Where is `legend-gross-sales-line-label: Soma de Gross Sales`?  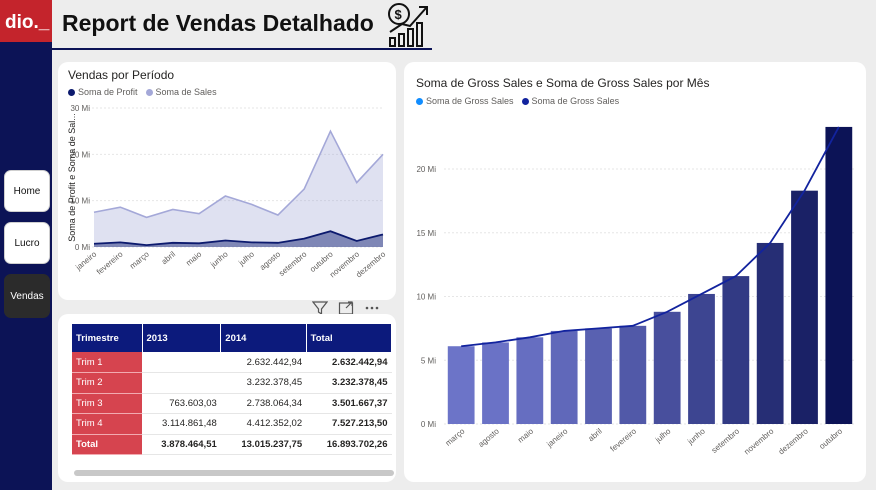
legend-gross-sales-line-label: Soma de Gross Sales is located at coordinates (575, 101).